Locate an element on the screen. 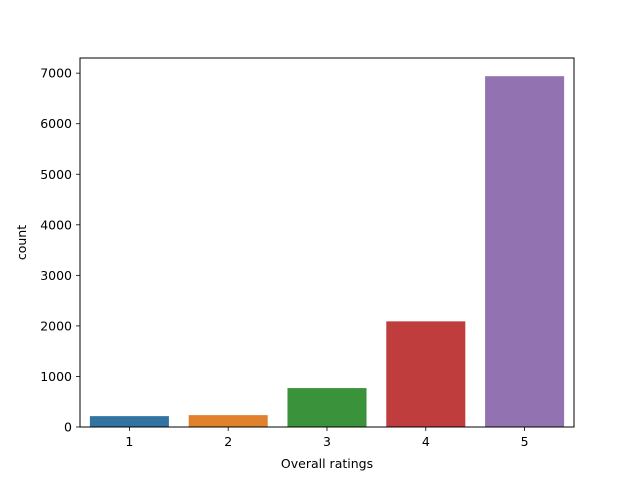 The image size is (637, 480). y-tick-label: 2000 is located at coordinates (56, 325).